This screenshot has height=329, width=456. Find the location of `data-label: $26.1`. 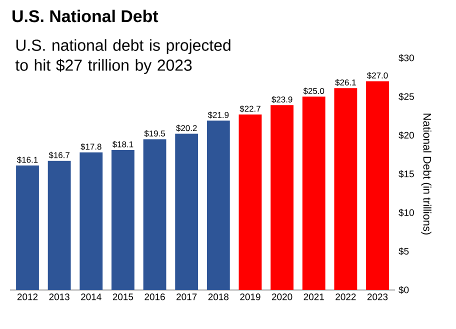

data-label: $26.1 is located at coordinates (345, 82).